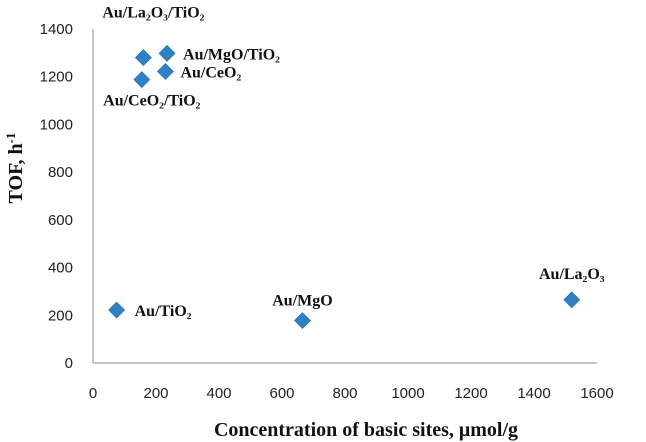  Describe the element at coordinates (56, 196) in the screenshot. I see `y-tick-labels: 0 200 400 600 800 1000 1200 1400` at that location.